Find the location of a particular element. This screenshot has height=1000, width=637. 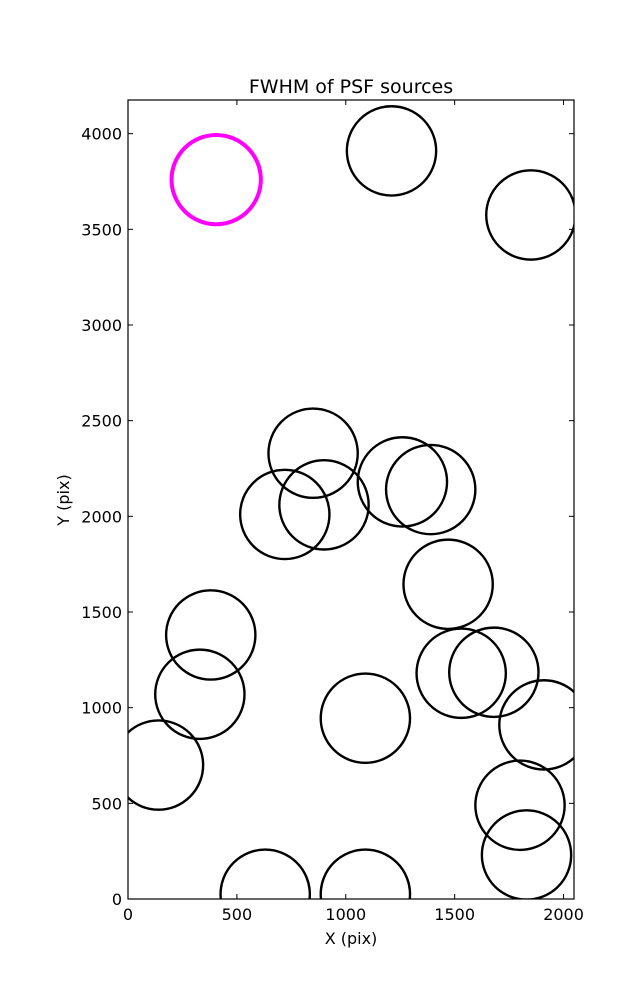

y-tick-label-6: 3000 is located at coordinates (101, 325).